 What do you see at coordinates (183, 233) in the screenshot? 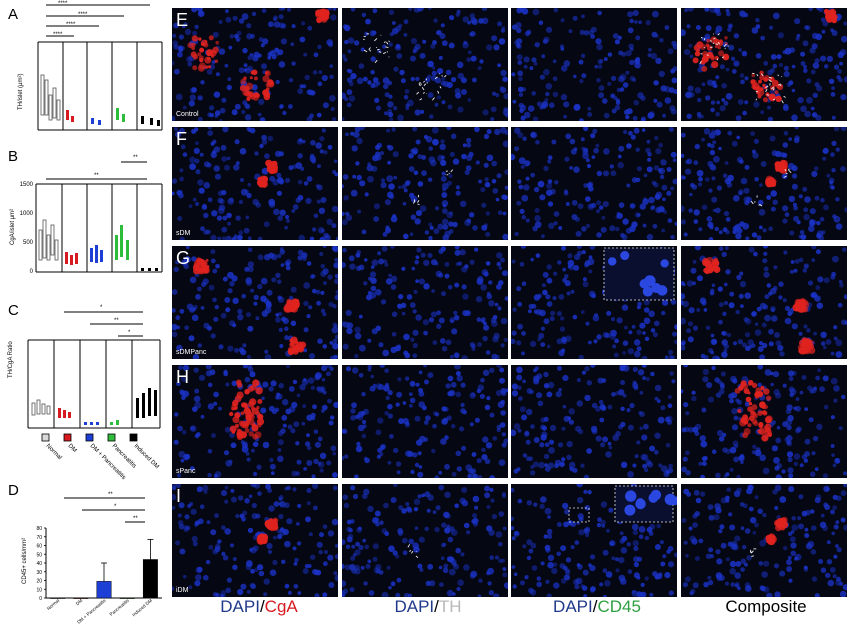
I see `row-tag-f: sDM` at bounding box center [183, 233].